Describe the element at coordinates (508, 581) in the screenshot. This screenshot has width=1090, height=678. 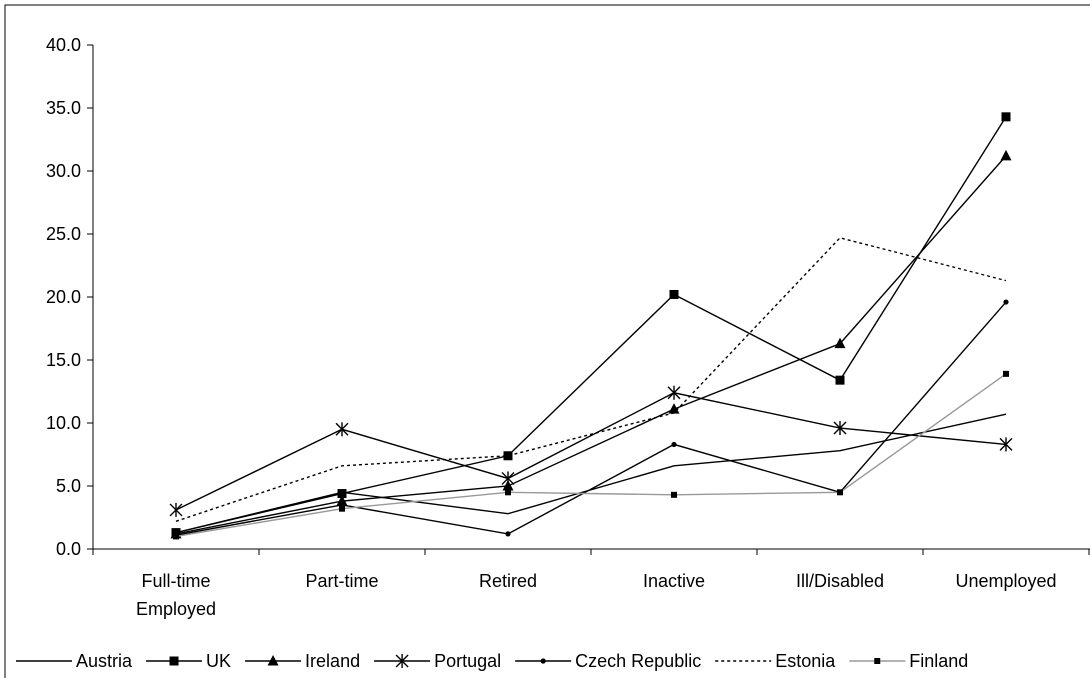
I see `x-tick-label: Retired` at that location.